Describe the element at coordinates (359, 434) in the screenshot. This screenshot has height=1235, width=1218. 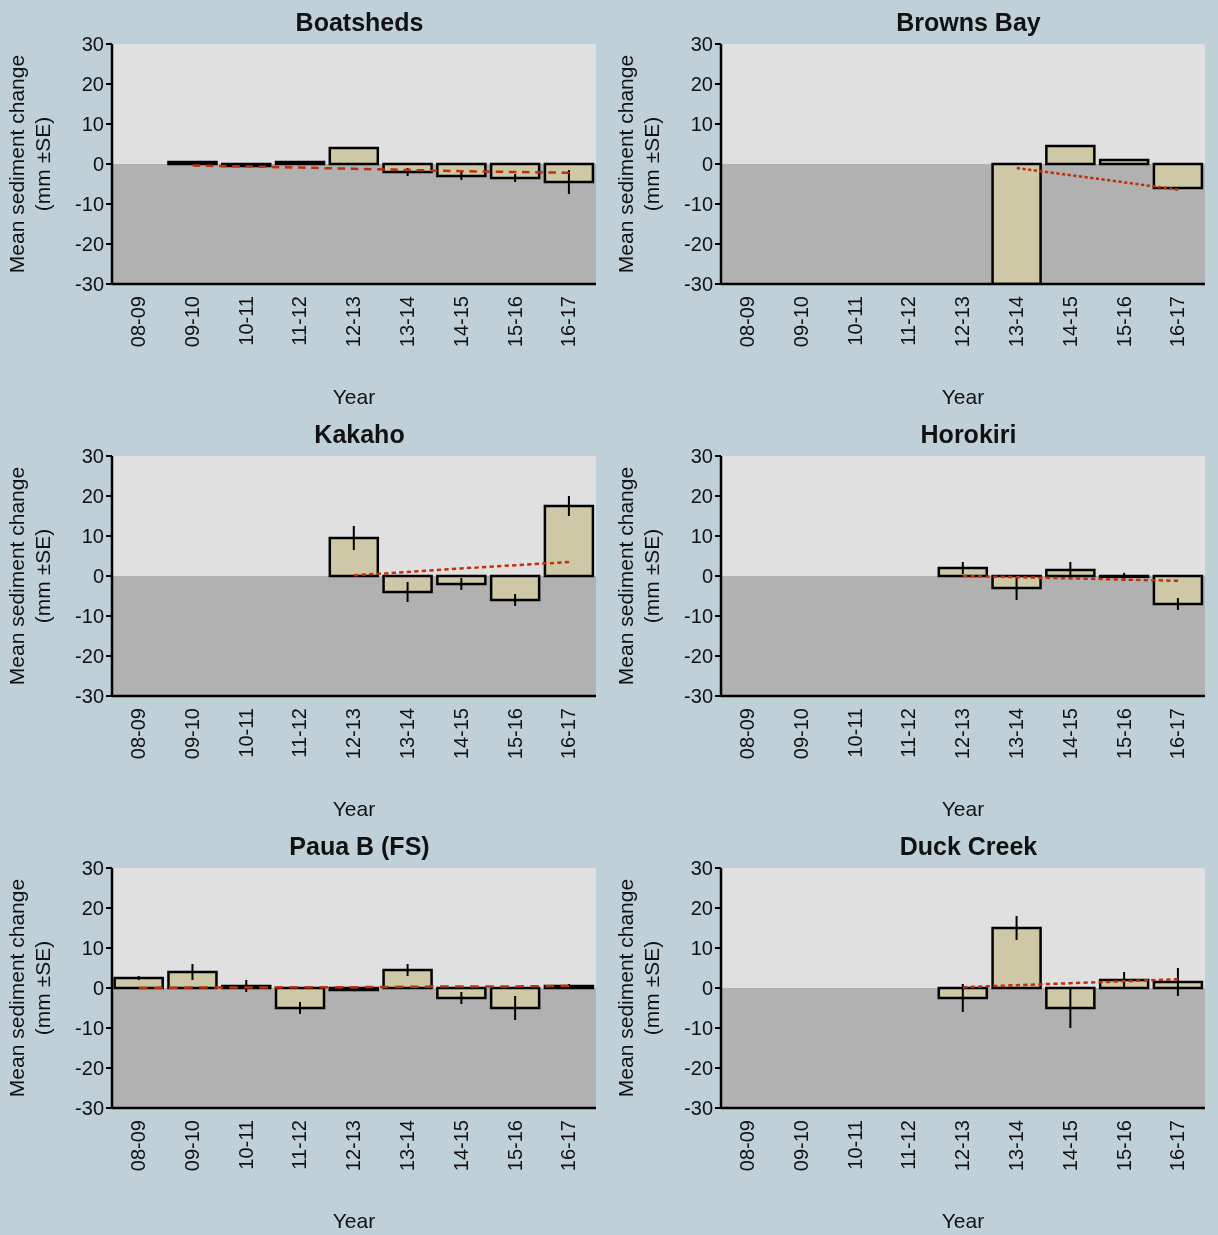
I see `chart-title: Kakaho` at that location.